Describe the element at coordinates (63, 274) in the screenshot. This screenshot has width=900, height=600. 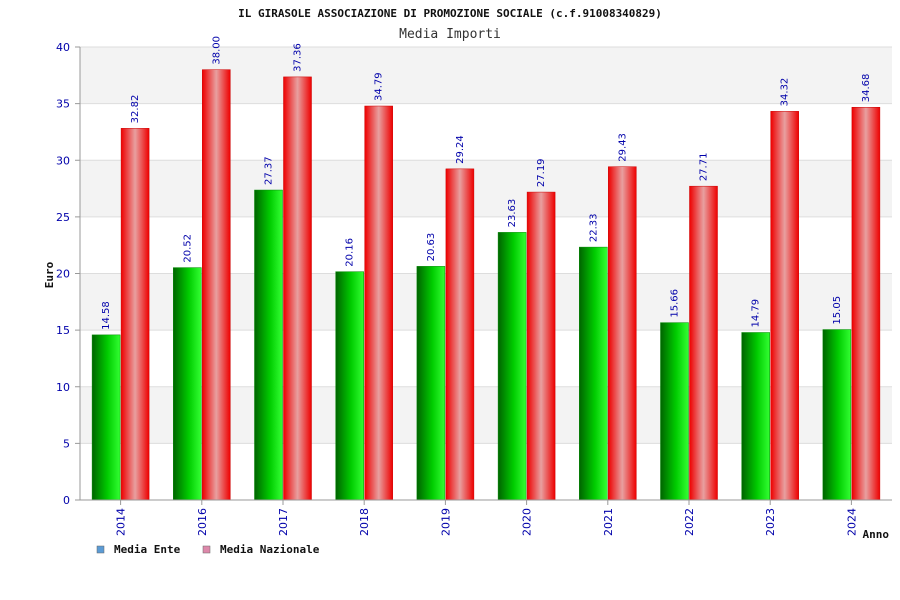
I see `y-tick-label: 20` at that location.